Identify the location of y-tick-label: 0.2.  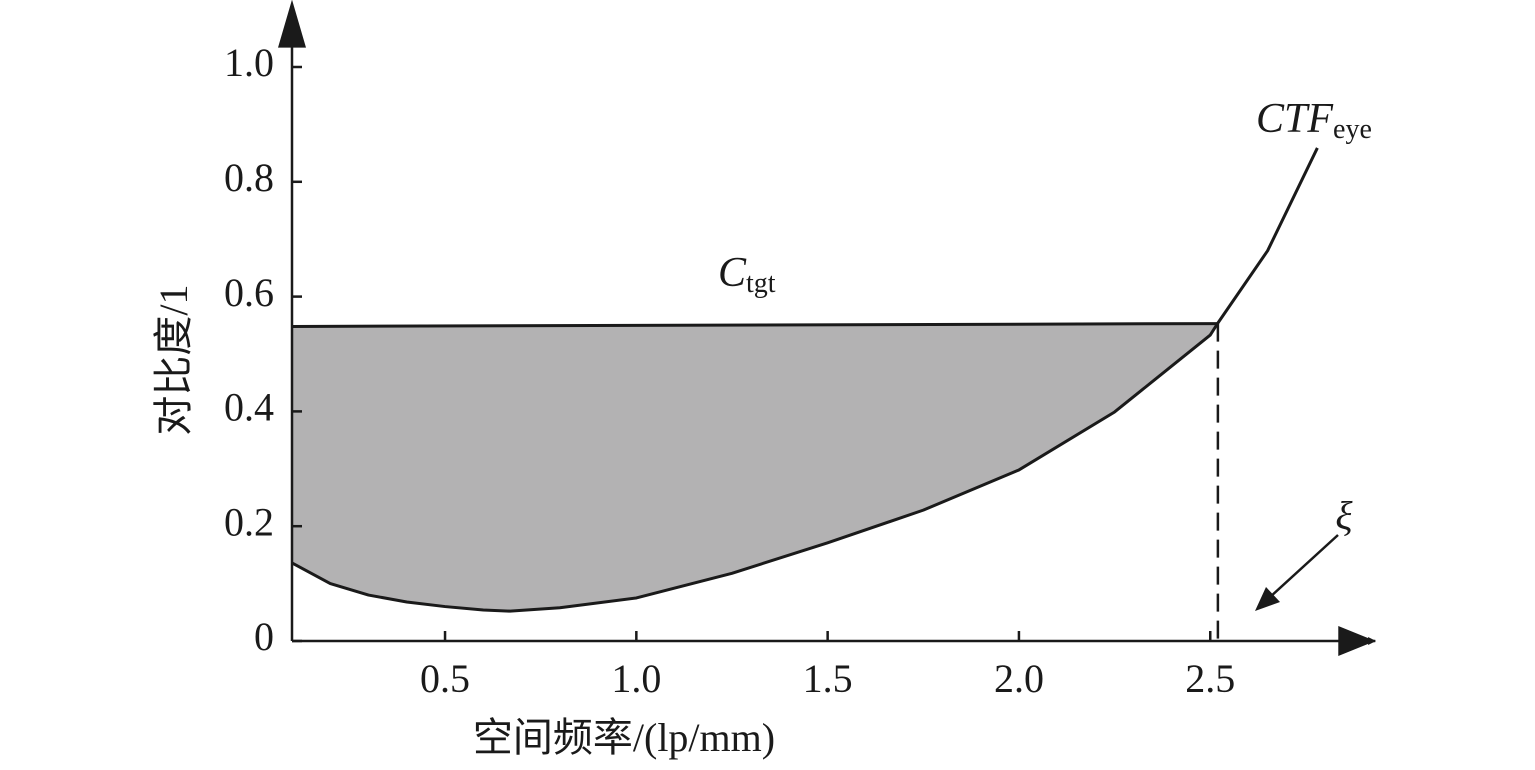
(249, 521).